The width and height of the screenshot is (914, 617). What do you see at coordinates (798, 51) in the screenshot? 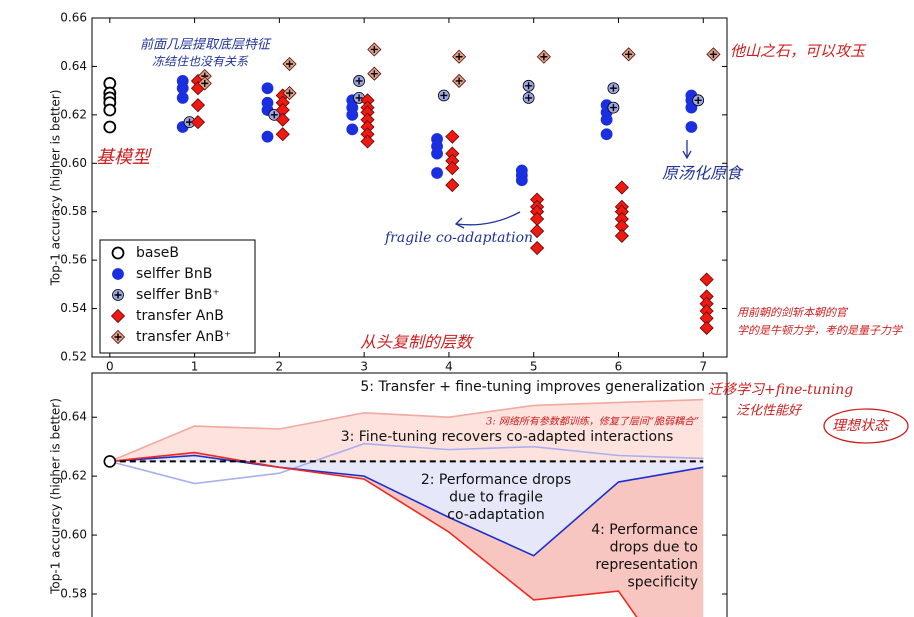
I see `annotation: 他山之石，可以攻玉` at bounding box center [798, 51].